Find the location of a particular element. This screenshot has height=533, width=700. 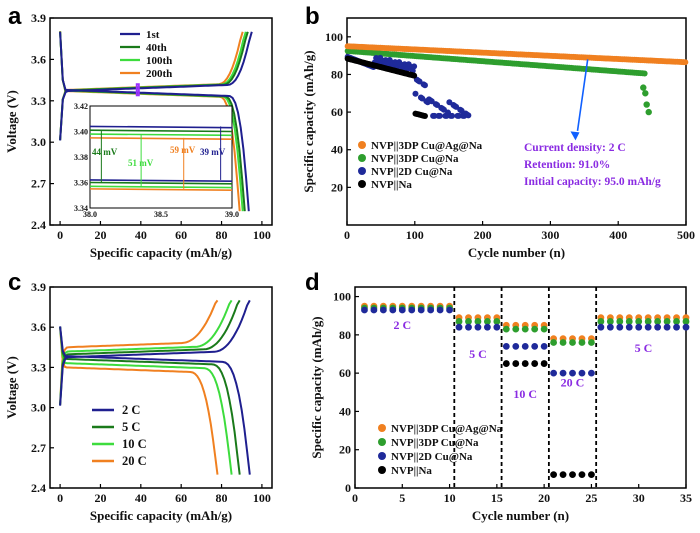

y-axis-label: Specific capacity (mAh/g) is located at coordinates (308, 121).